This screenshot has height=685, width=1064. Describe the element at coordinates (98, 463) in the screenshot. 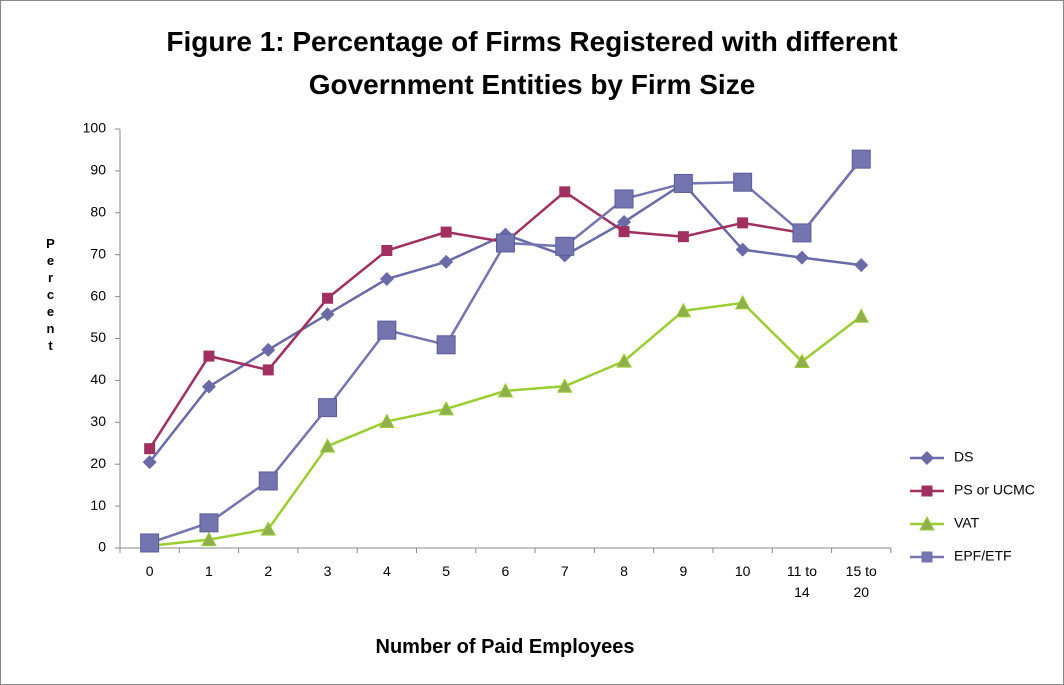

I see `y-tick-label: 20` at that location.